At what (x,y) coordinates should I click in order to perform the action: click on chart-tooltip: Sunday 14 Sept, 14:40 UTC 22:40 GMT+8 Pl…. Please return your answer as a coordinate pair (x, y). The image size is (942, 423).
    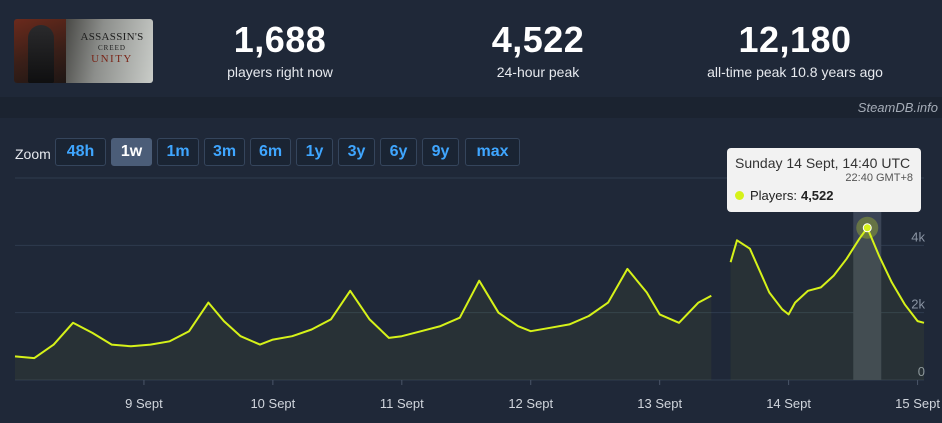
    Looking at the image, I should click on (824, 180).